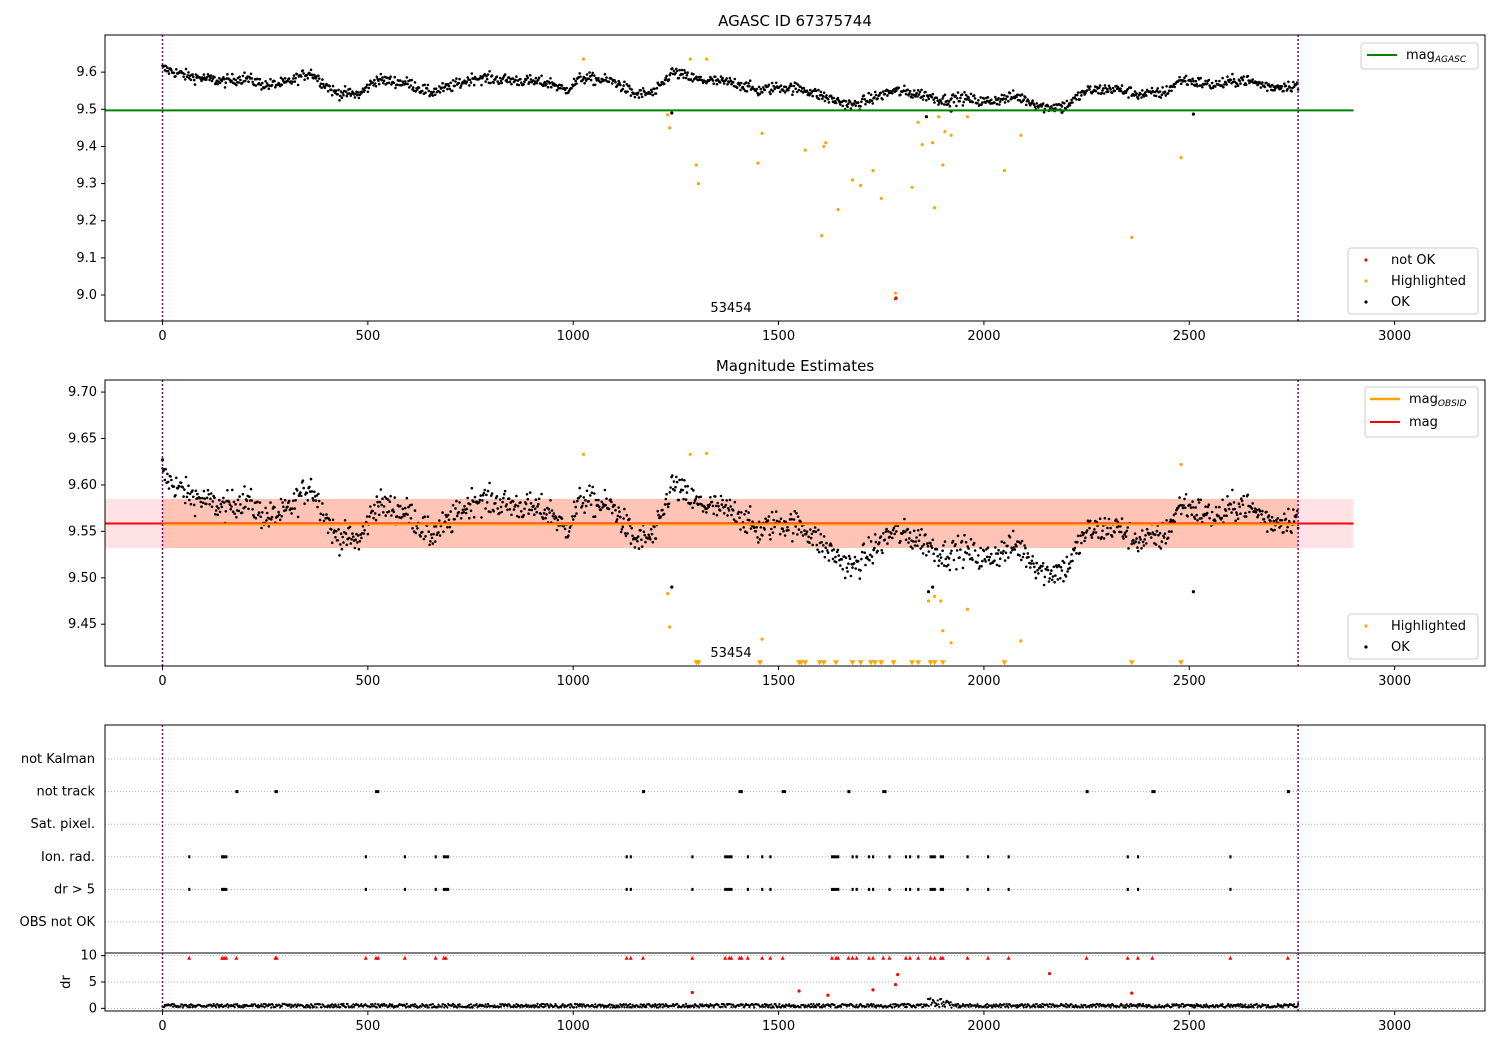 This screenshot has height=1050, width=1500. Describe the element at coordinates (896, 298) in the screenshot. I see `not-ok-point` at that location.